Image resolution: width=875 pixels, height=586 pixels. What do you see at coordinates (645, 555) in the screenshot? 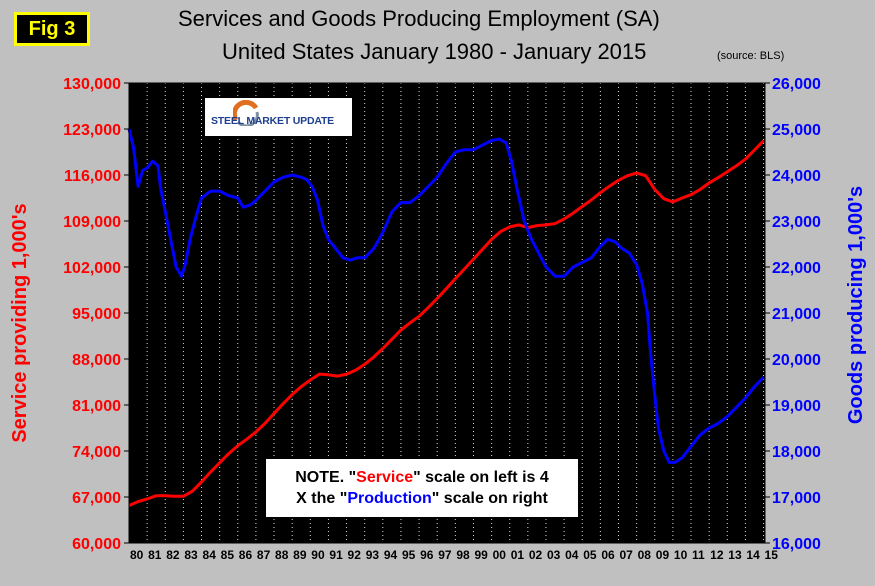
I see `x-tick-label: 08` at bounding box center [645, 555].